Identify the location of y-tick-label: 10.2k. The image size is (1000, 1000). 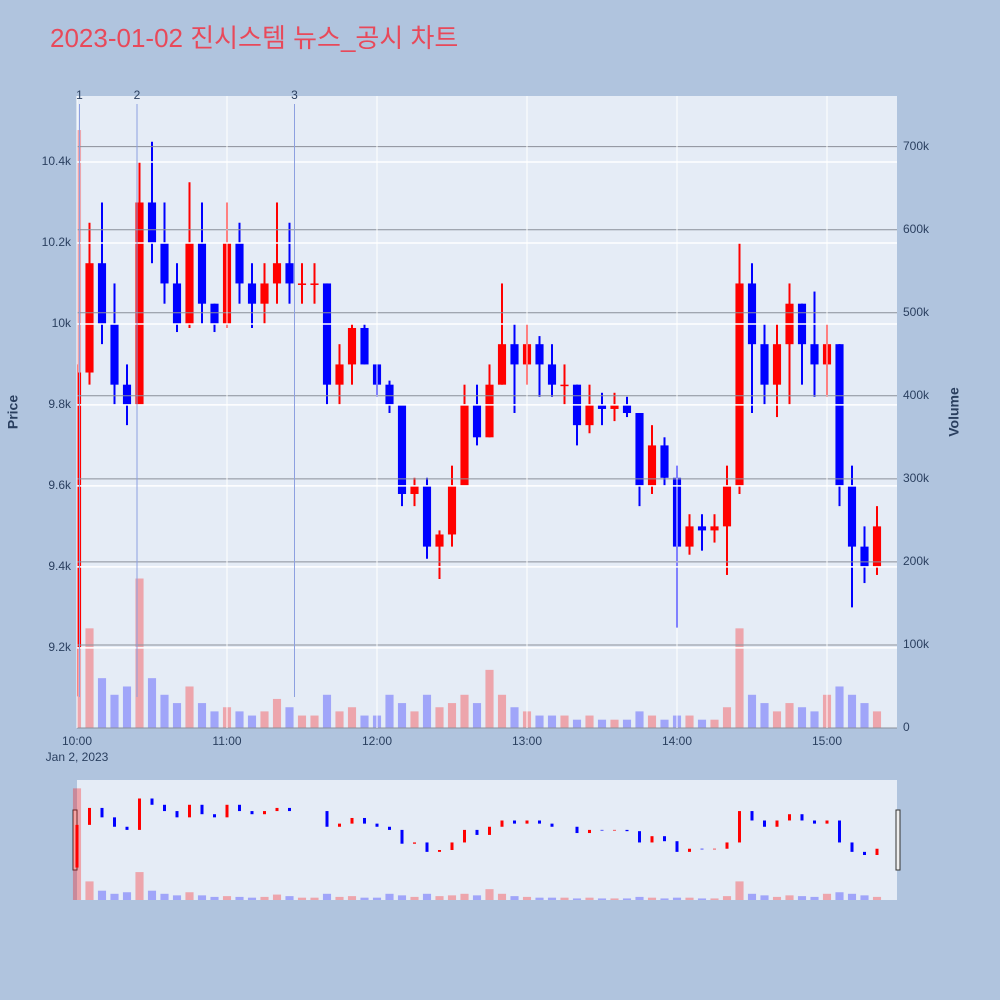
(57, 242).